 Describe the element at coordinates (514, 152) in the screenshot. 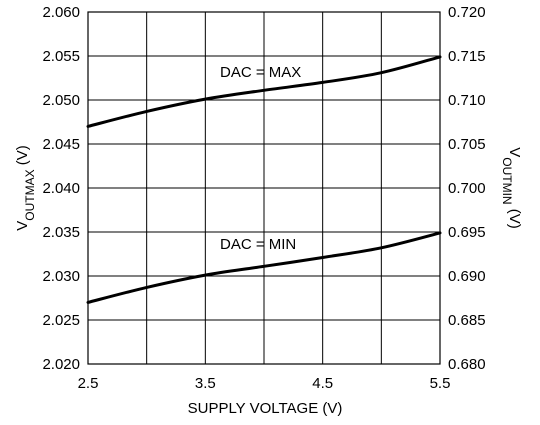

I see `right-axis-title-main: V` at that location.